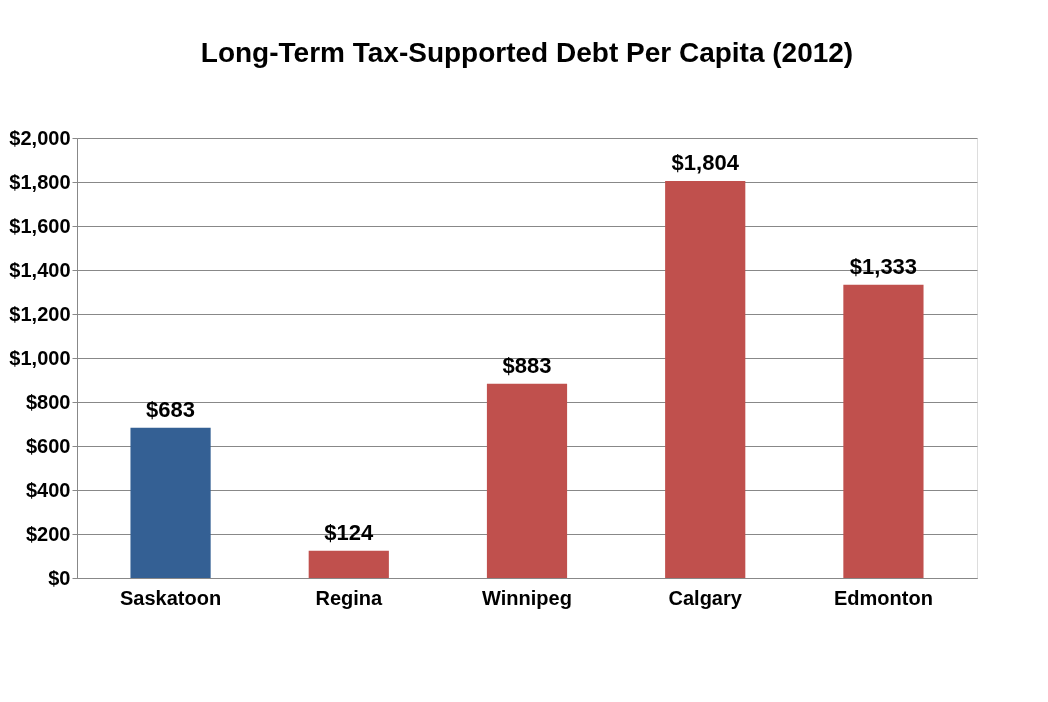  I want to click on chart-title: Long-Term Tax-Supported Debt Per Capita (2012), so click(527, 52).